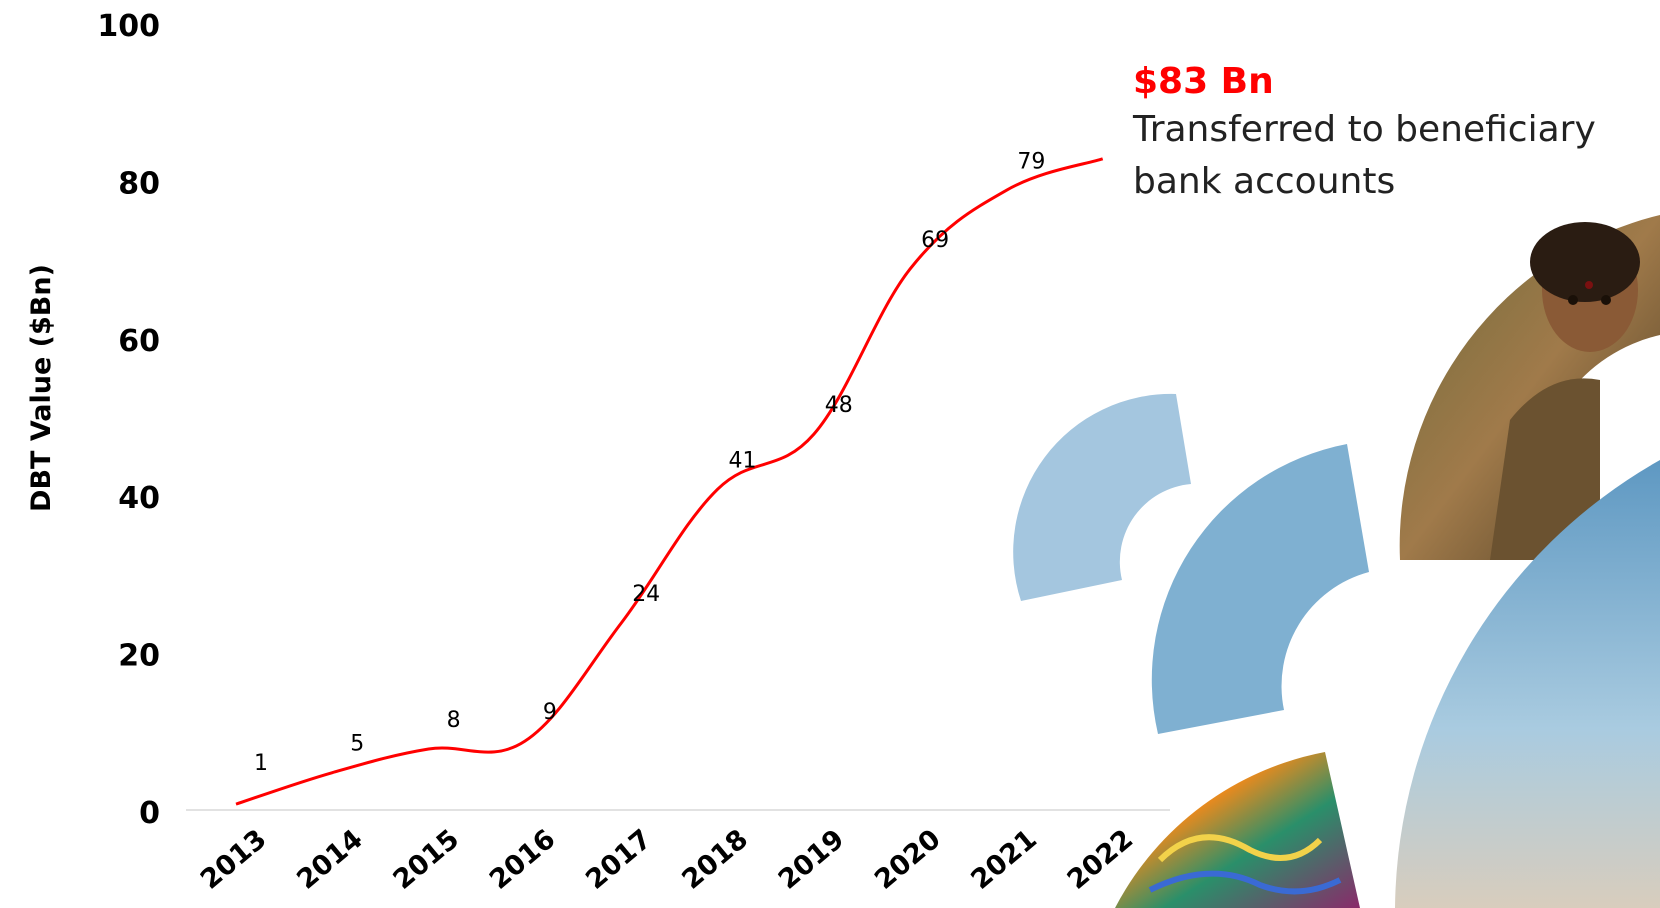 This screenshot has width=1660, height=908. What do you see at coordinates (329, 860) in the screenshot?
I see `x-tick-2014: 2014` at bounding box center [329, 860].